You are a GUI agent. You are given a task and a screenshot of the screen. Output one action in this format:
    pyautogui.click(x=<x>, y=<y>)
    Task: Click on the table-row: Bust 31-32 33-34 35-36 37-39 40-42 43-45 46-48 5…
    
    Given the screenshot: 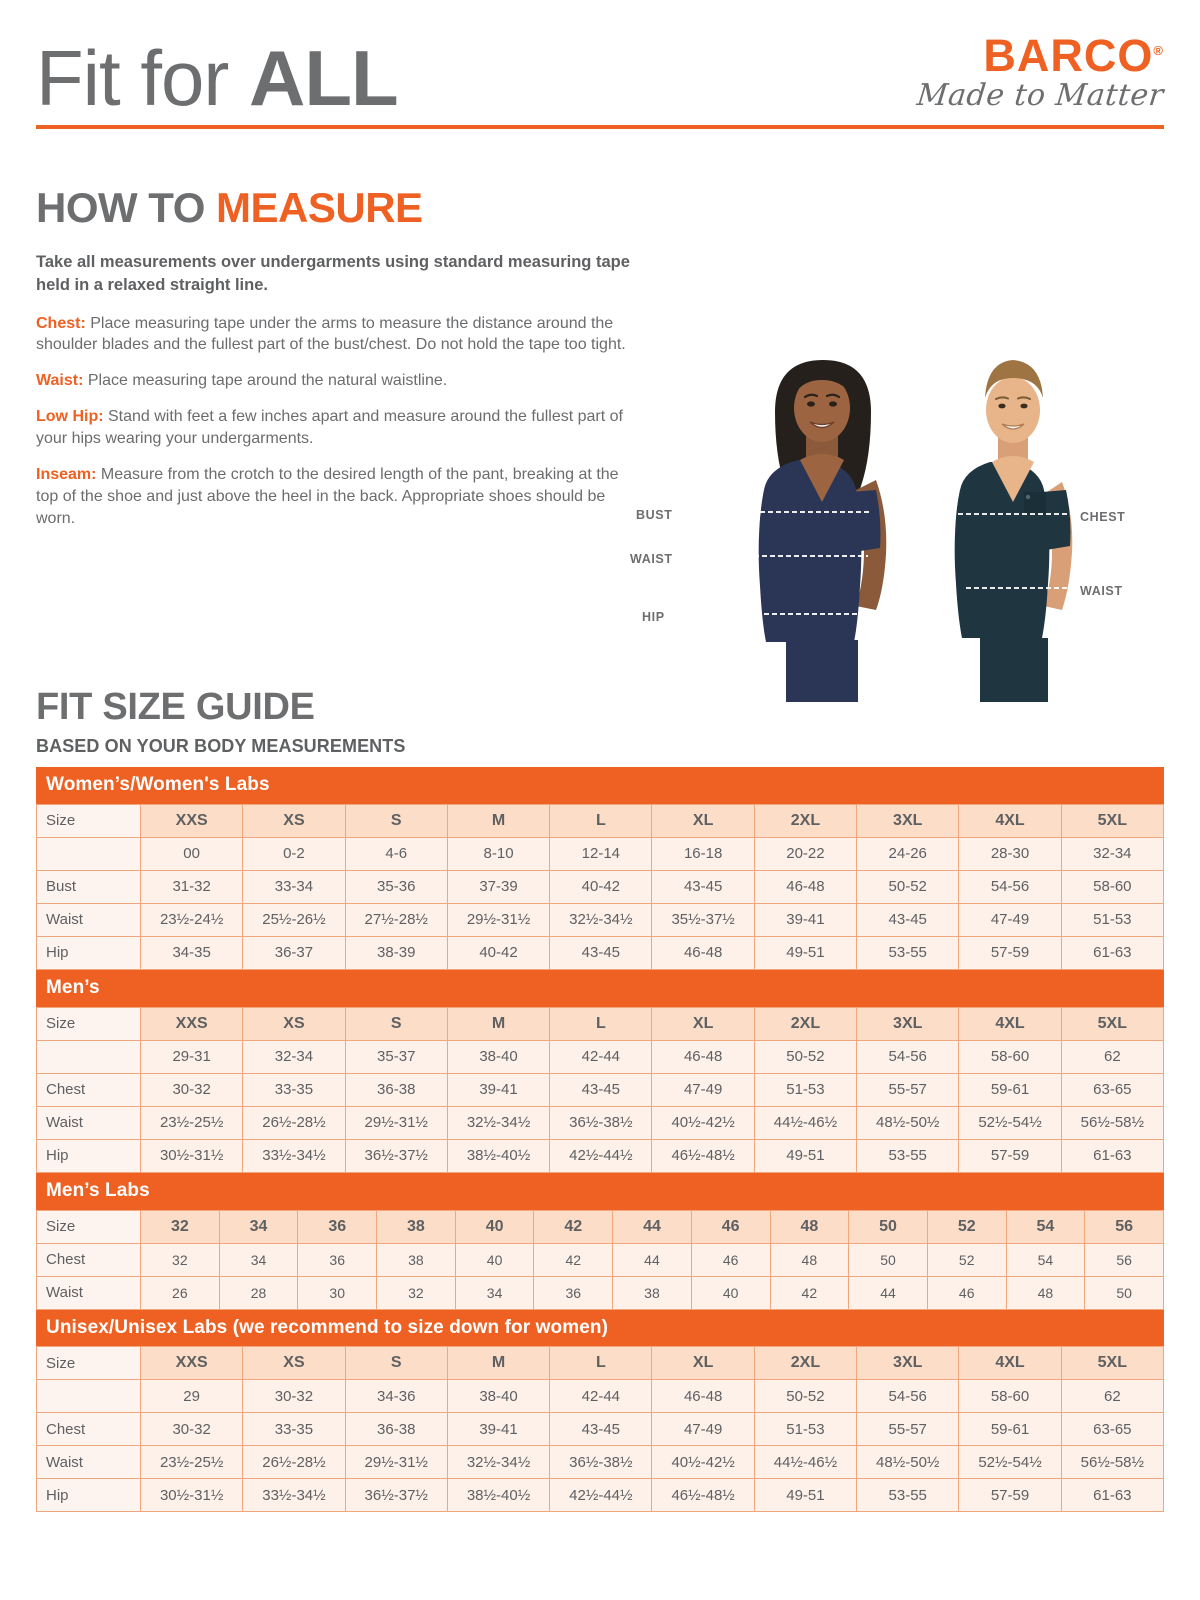 What is the action you would take?
    pyautogui.click(x=600, y=886)
    